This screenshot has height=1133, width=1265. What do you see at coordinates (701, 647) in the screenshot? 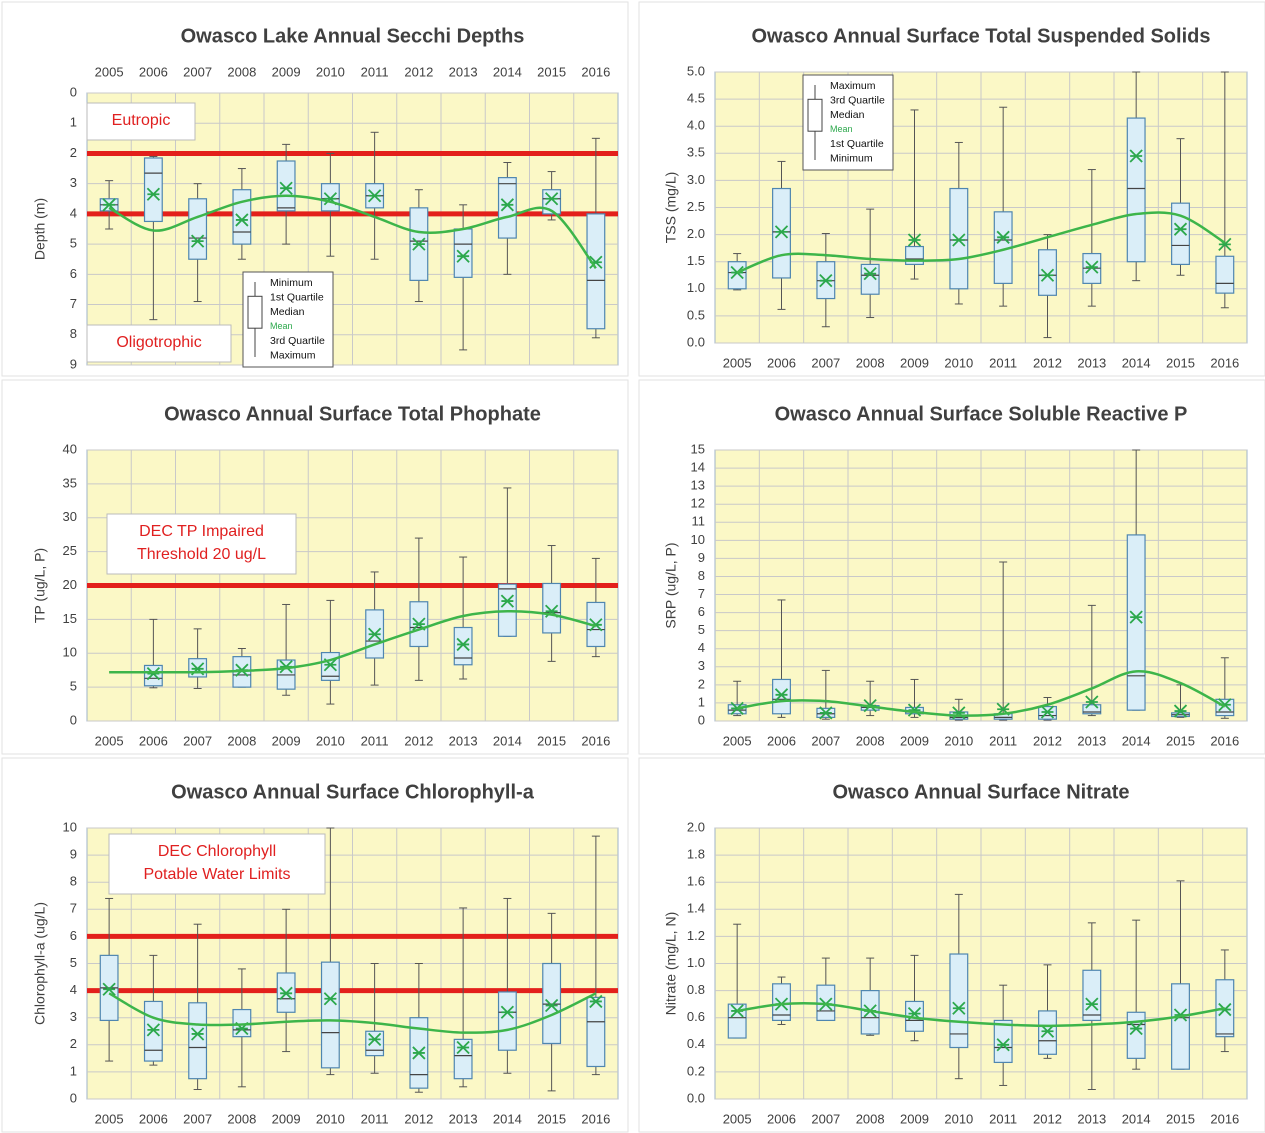
I see `y-tick-label: 4` at bounding box center [701, 647].